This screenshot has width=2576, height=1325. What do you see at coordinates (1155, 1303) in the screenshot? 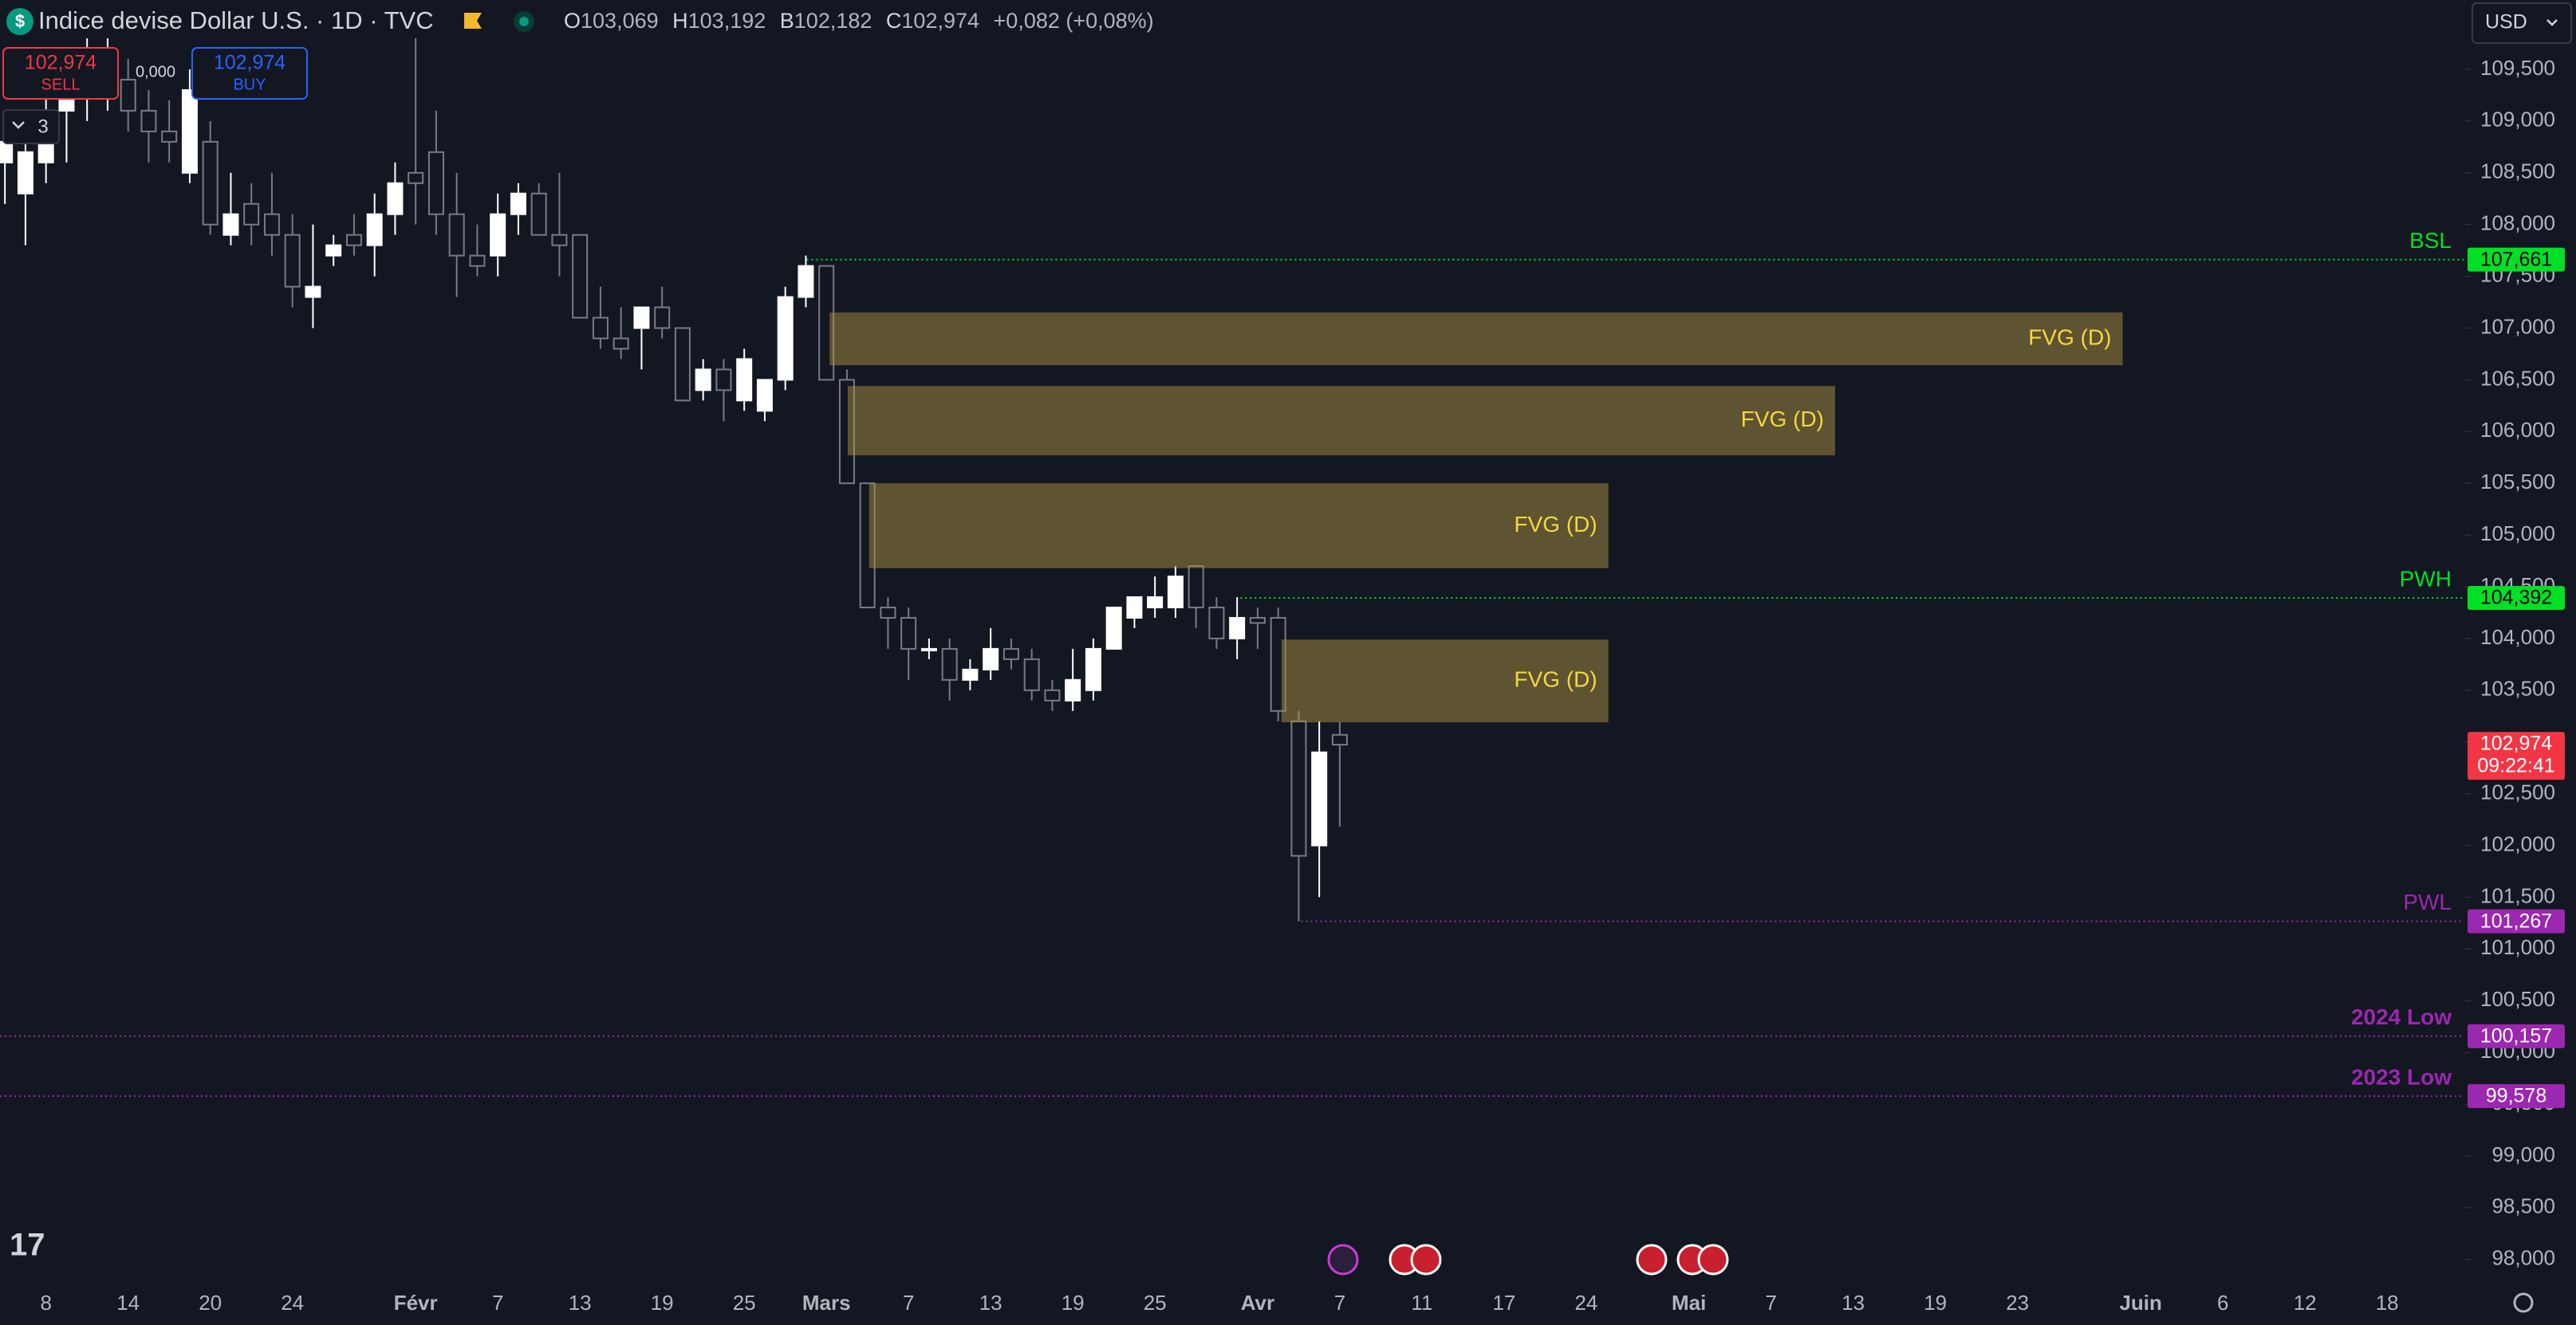
I see `x-tick-label: 25` at bounding box center [1155, 1303].